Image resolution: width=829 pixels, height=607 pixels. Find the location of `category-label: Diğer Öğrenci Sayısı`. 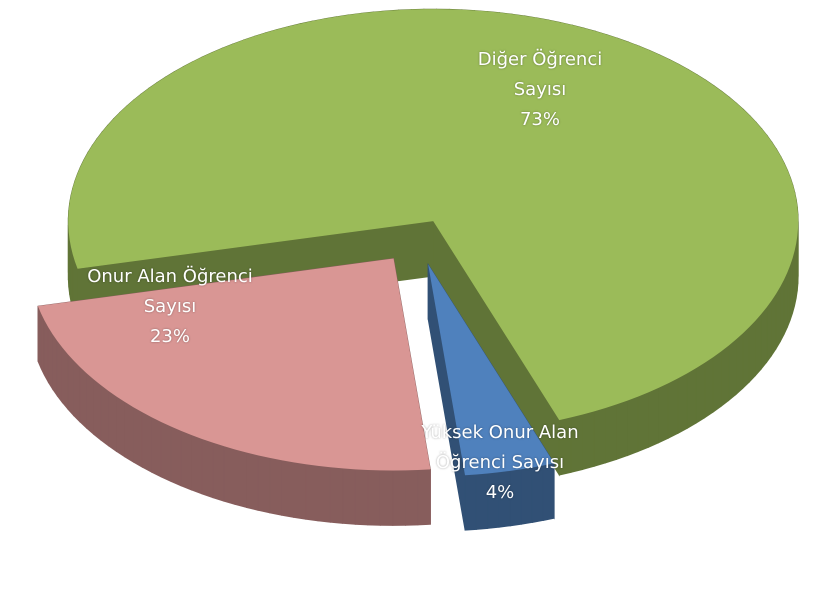

category-label: Diğer Öğrenci Sayısı is located at coordinates (540, 74).